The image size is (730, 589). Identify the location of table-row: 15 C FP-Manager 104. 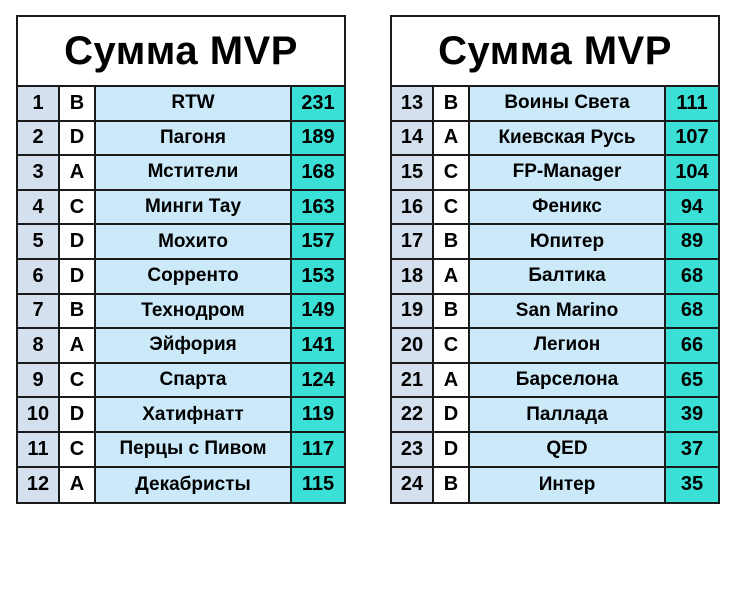
(555, 173).